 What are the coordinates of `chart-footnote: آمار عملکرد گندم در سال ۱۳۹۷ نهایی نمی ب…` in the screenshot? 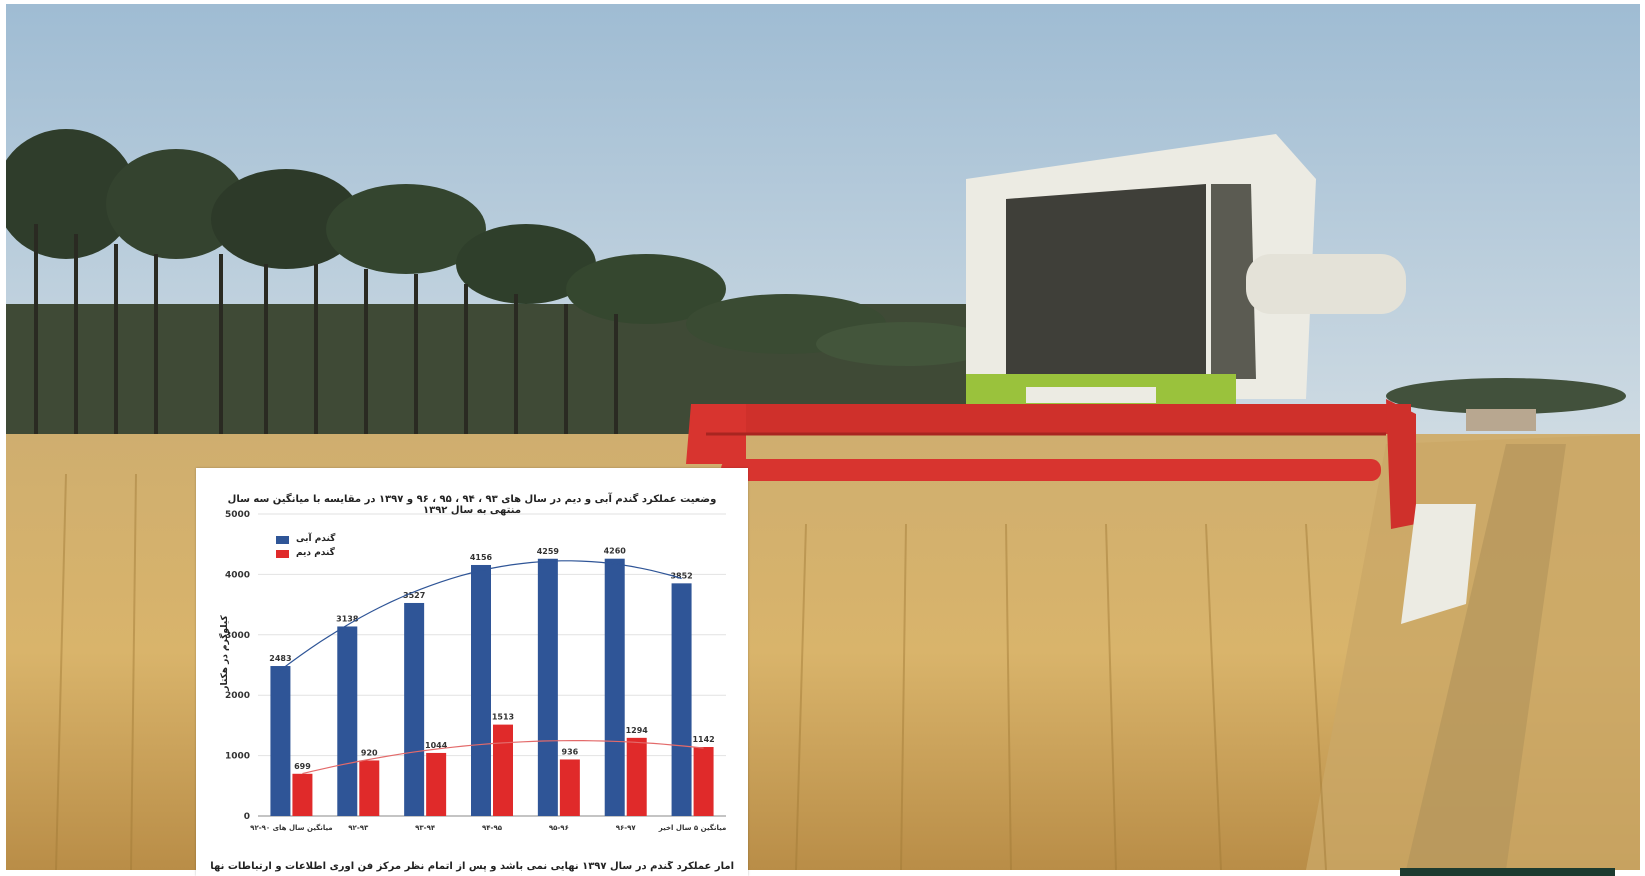 It's located at (472, 866).